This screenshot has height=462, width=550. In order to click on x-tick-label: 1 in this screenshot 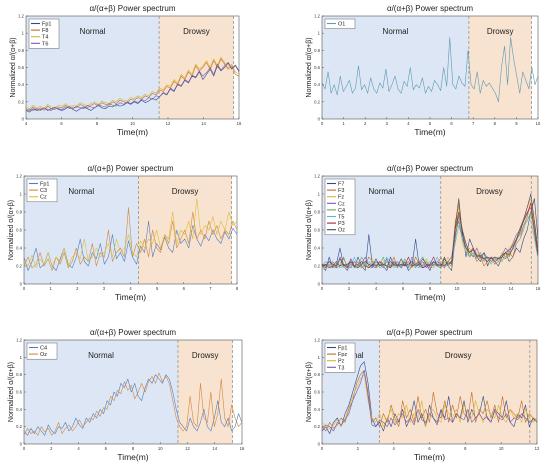, I will do `click(50, 288)`.